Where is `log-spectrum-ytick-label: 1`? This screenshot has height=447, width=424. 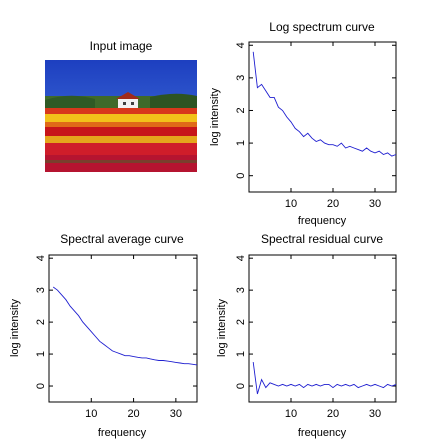
log-spectrum-ytick-label: 1 is located at coordinates (241, 143).